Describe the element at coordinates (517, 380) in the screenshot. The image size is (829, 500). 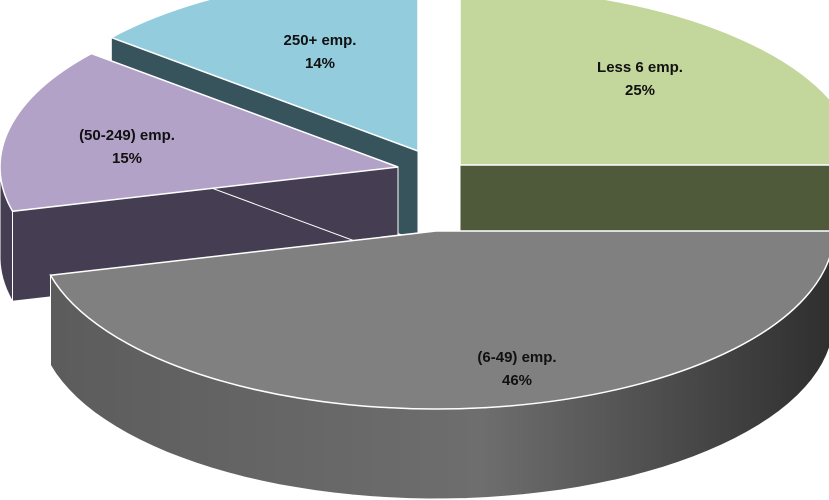
I see `slice-value-6-49-emp: 46%` at that location.